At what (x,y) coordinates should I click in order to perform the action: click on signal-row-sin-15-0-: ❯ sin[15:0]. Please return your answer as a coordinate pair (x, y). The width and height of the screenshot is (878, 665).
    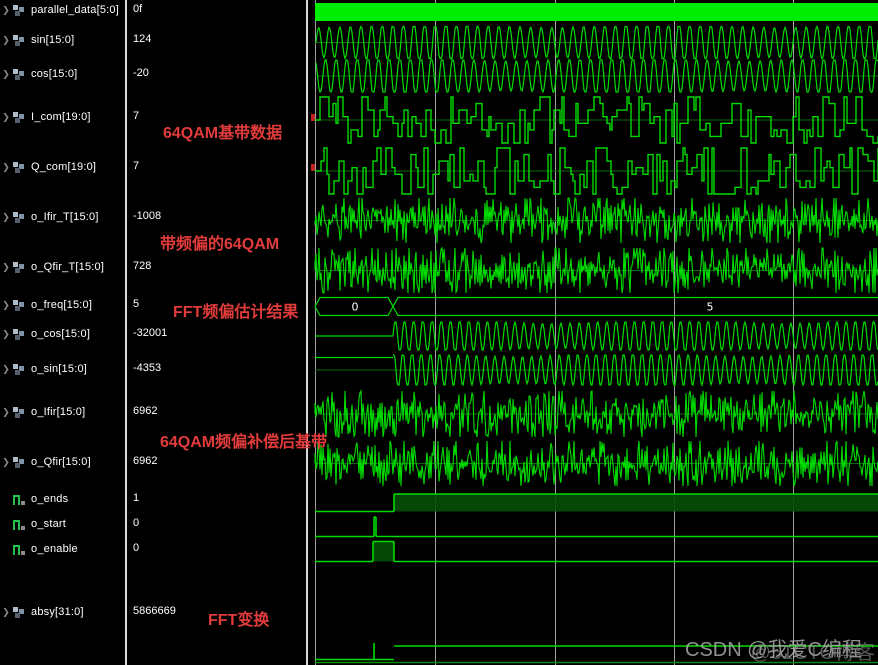
    Looking at the image, I should click on (37, 40).